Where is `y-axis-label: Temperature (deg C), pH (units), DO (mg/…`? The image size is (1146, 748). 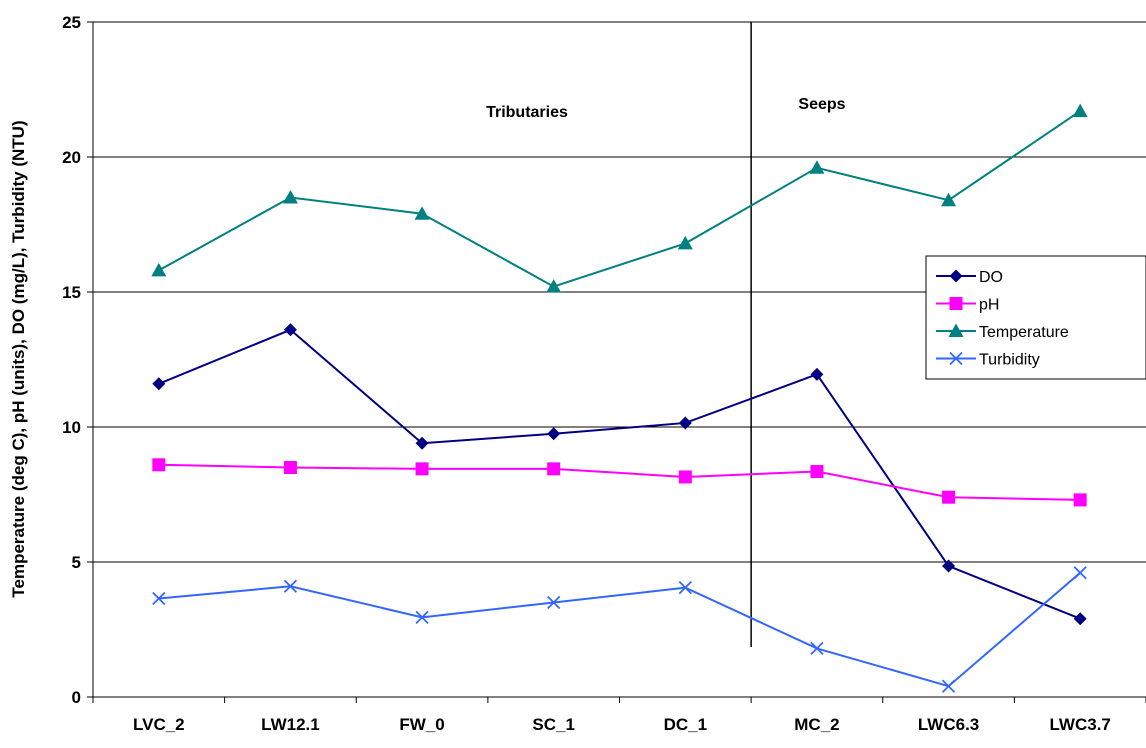 y-axis-label: Temperature (deg C), pH (units), DO (mg/… is located at coordinates (18, 358).